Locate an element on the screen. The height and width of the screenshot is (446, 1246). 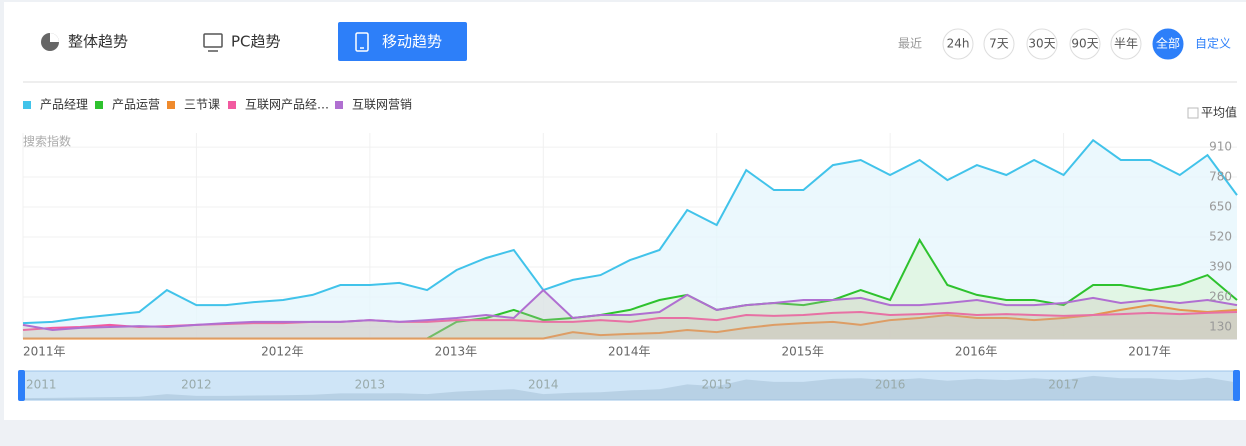
x-tick-label: 2016年 is located at coordinates (976, 352).